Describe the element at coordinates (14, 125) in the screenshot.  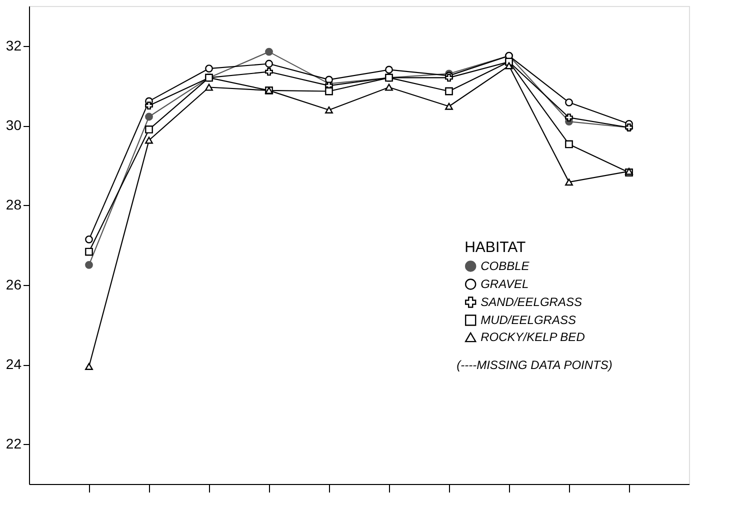
I see `y-tick-label: 30` at that location.